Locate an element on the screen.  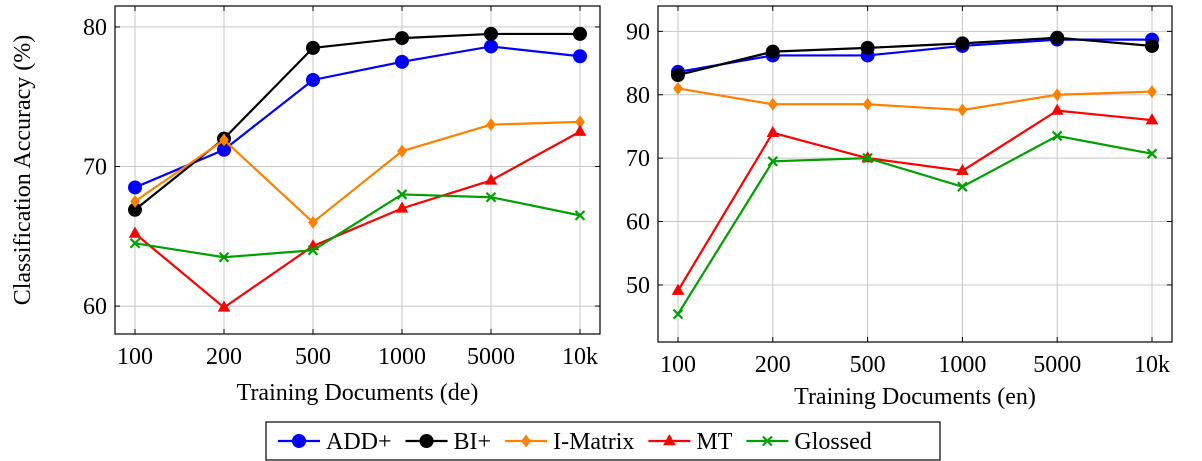
series-line-mt is located at coordinates (357, 219).